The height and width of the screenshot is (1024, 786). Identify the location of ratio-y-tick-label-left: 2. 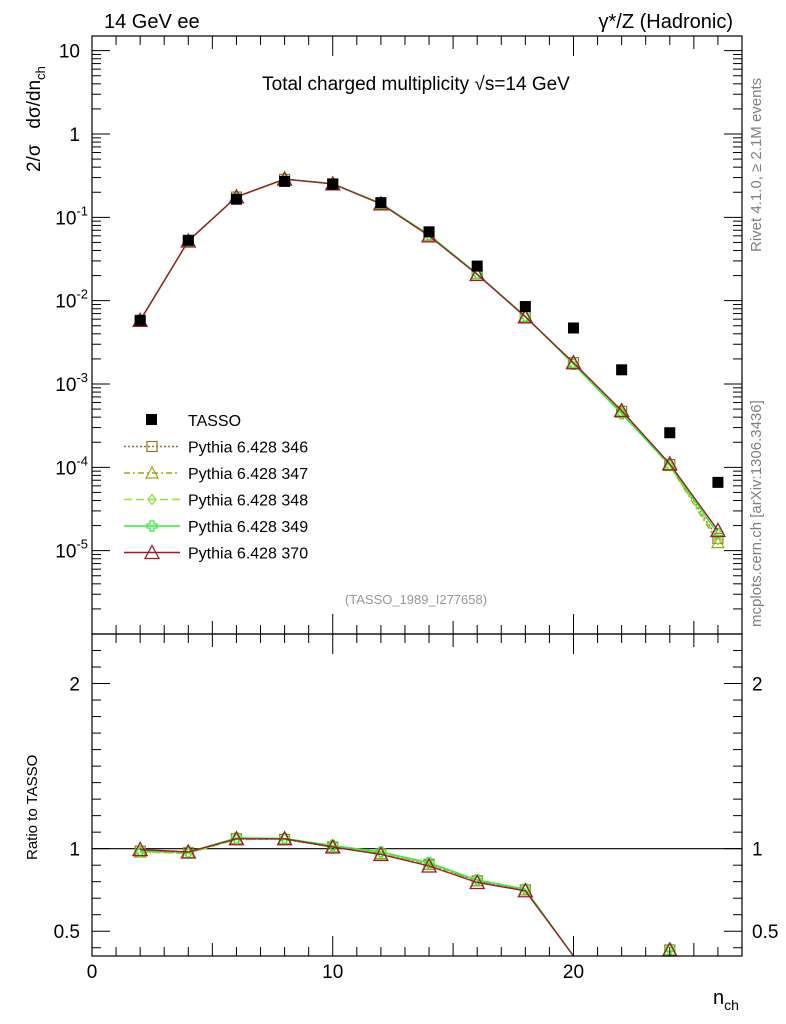
(74, 685).